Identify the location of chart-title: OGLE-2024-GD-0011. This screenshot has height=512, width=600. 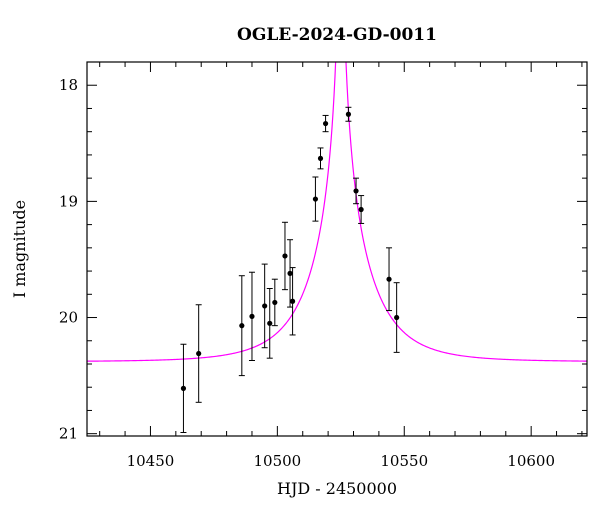
(337, 35).